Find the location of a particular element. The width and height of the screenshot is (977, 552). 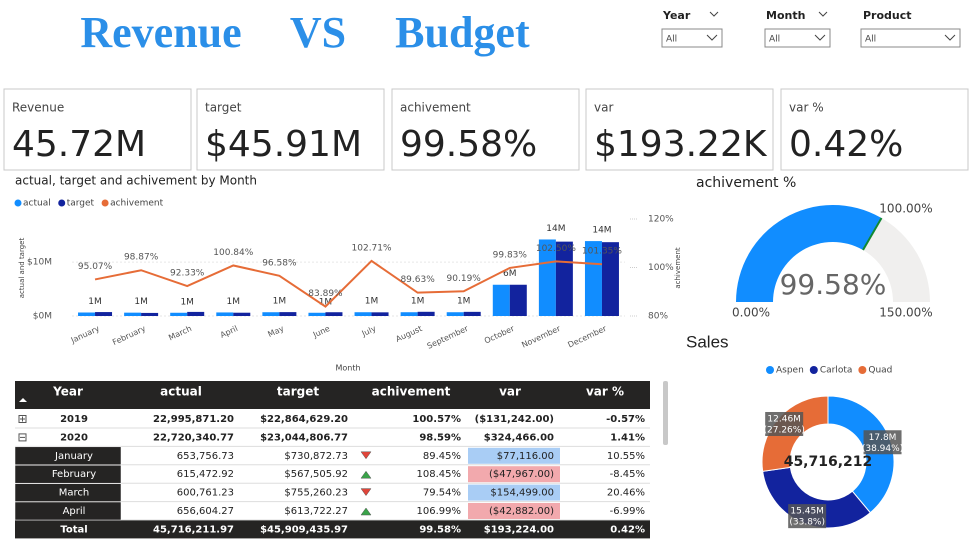

donut-data-label: 17.8M is located at coordinates (883, 438).